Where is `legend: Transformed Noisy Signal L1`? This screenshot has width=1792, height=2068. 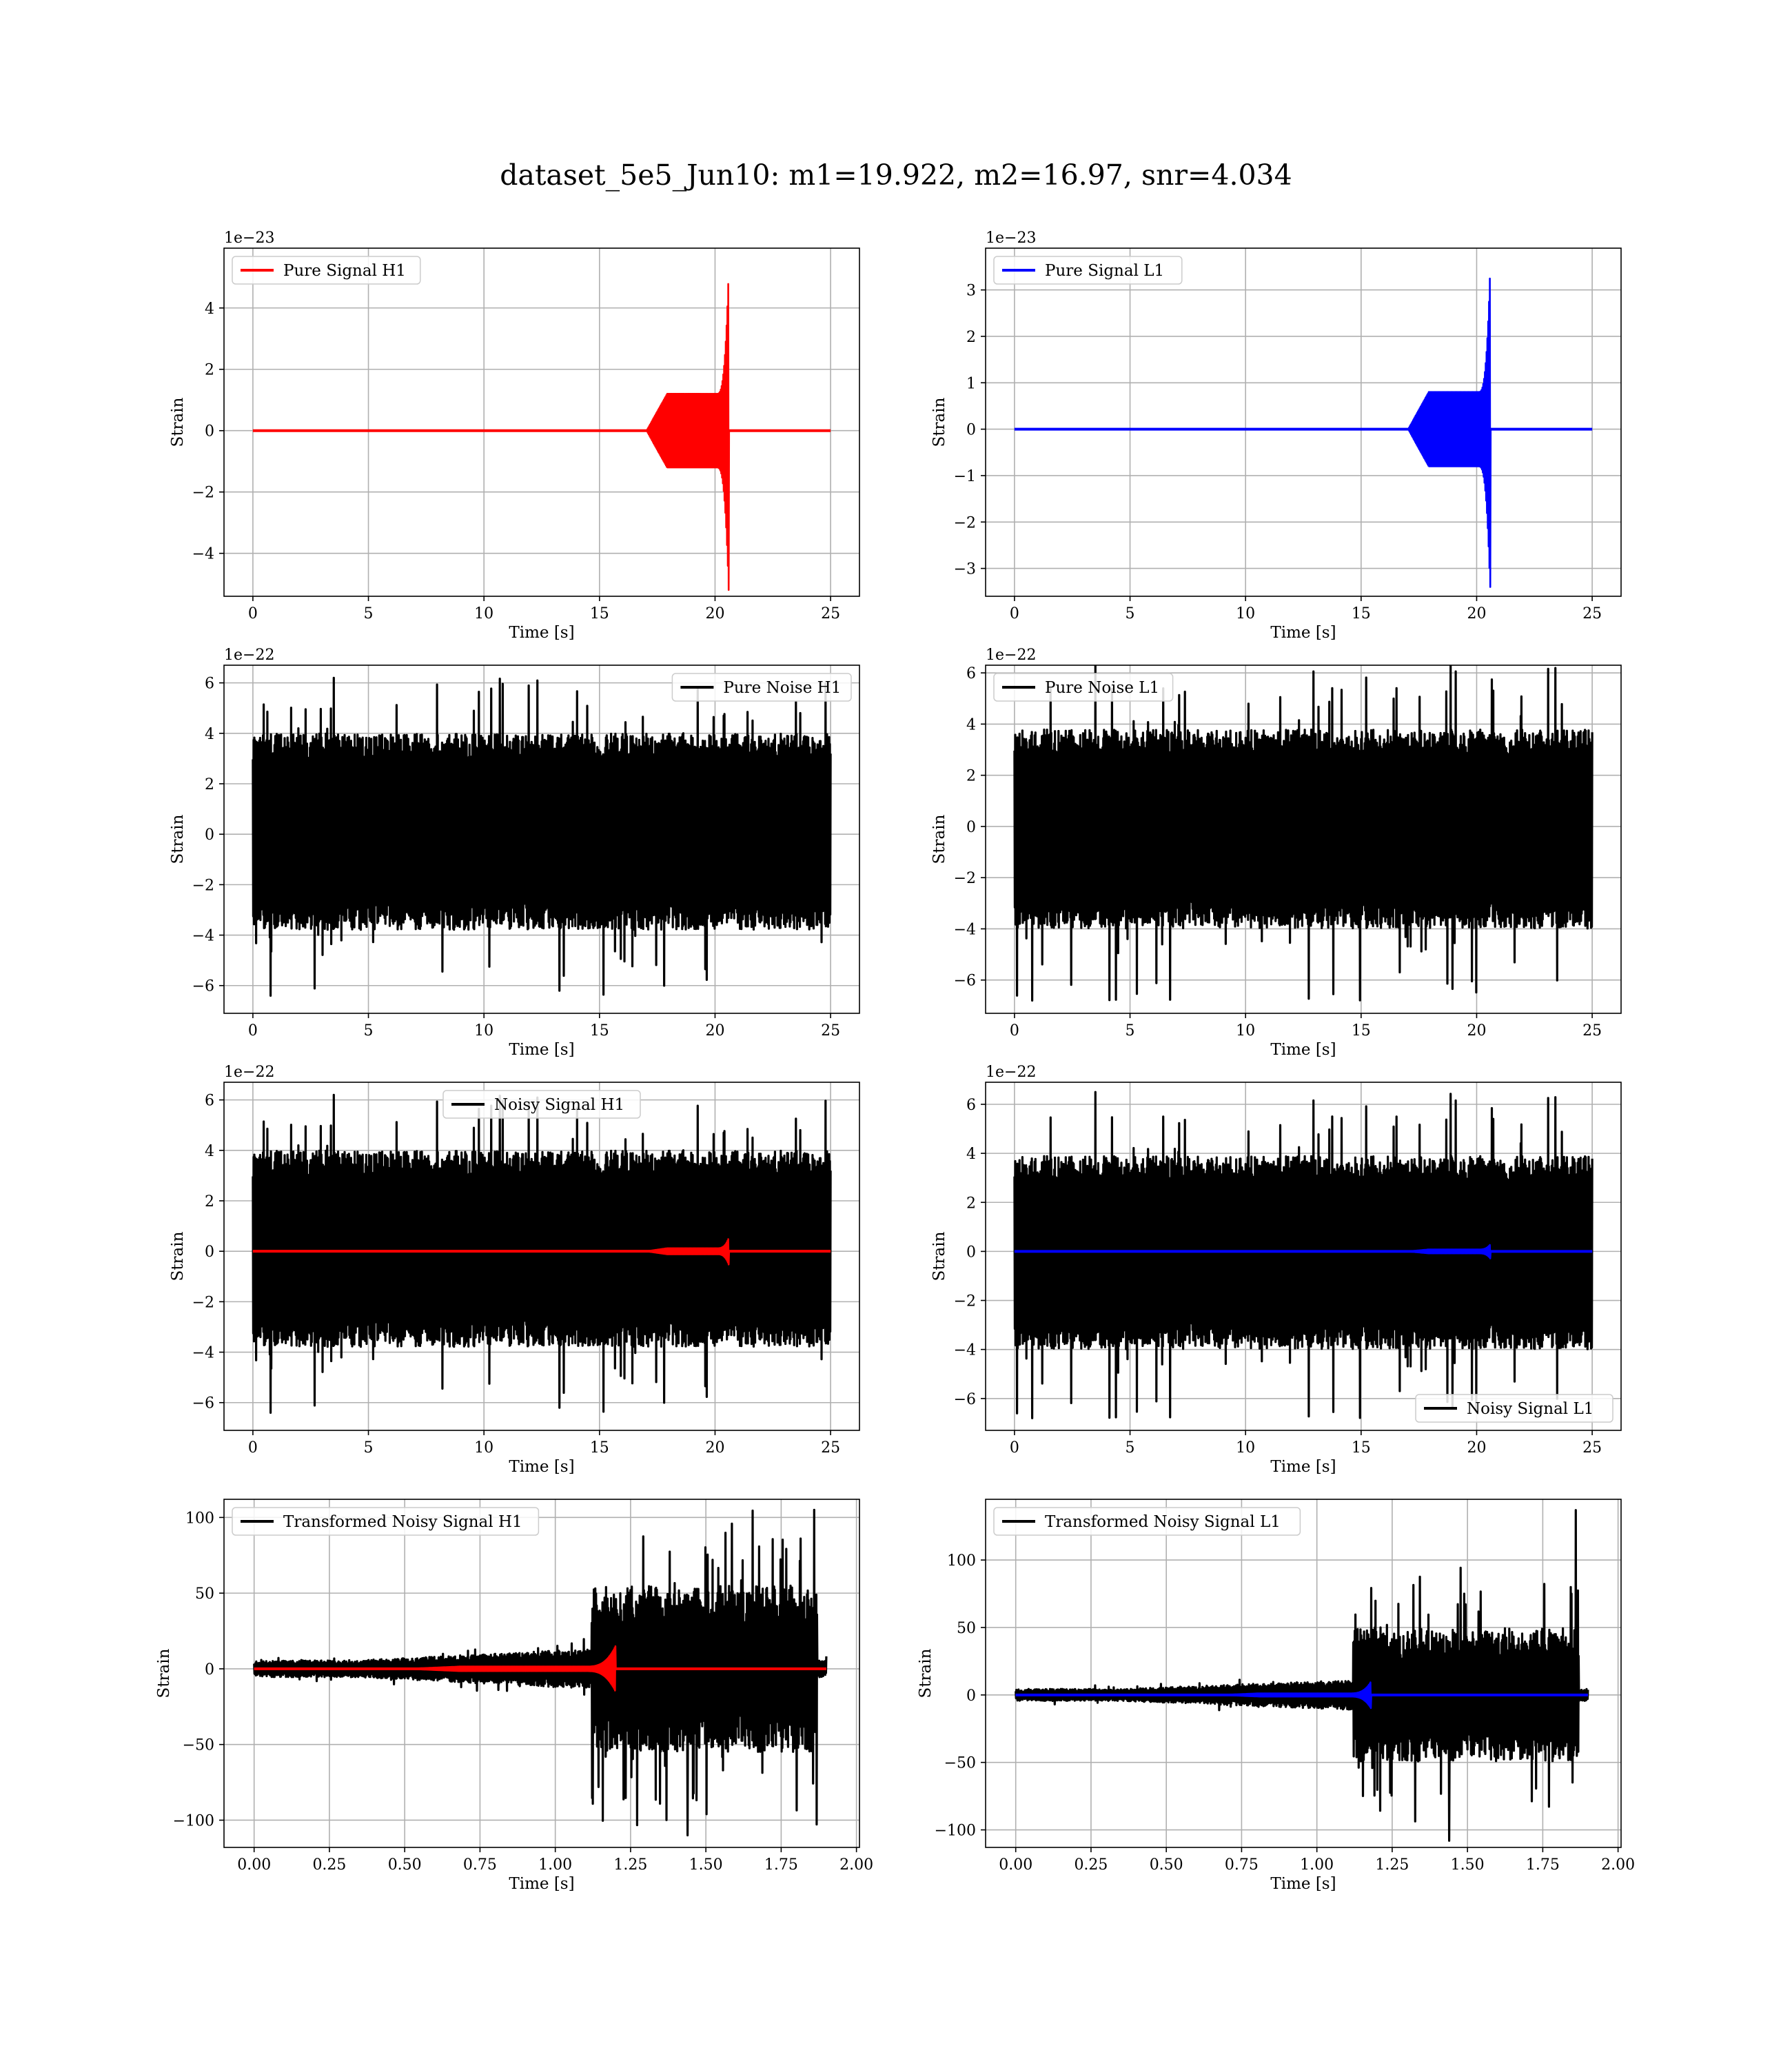 legend: Transformed Noisy Signal L1 is located at coordinates (1147, 1521).